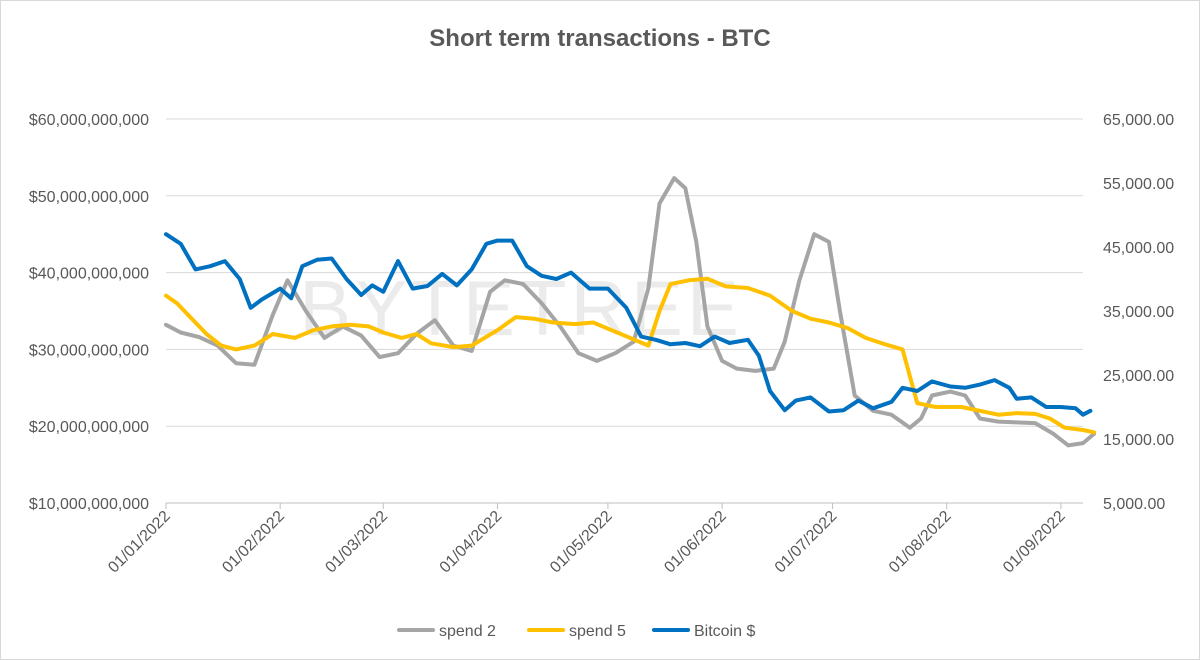 The width and height of the screenshot is (1200, 660). I want to click on x-tick-label: 01/02/2022, so click(253, 542).